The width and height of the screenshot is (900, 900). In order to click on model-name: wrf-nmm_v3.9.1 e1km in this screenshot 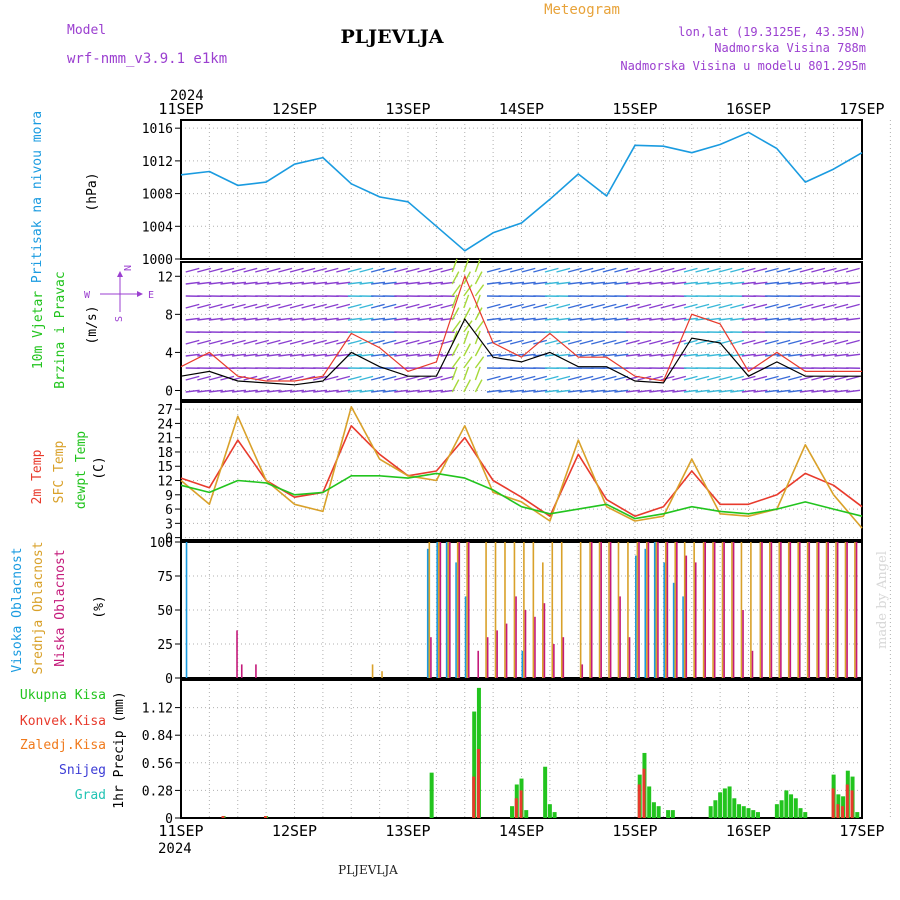, I will do `click(147, 59)`.